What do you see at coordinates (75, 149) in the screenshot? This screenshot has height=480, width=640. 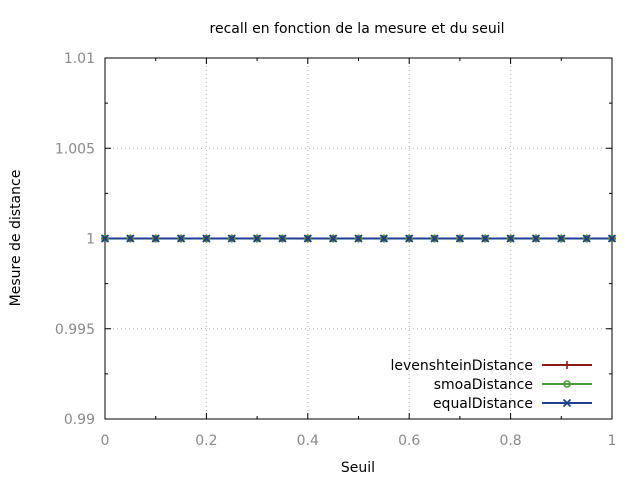 I see `y-tick-label: 1.005` at bounding box center [75, 149].